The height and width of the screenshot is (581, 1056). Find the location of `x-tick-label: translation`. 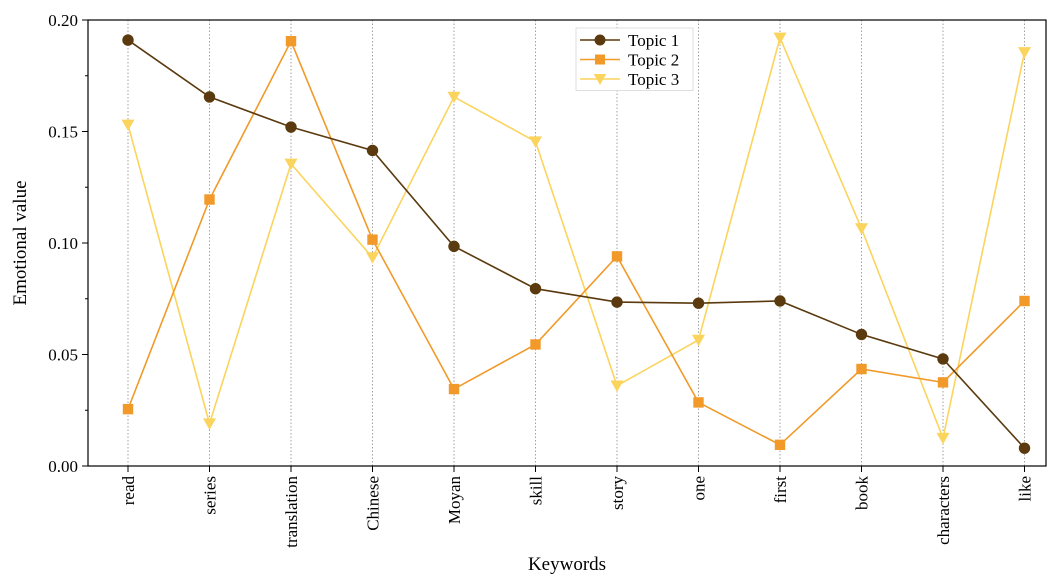

x-tick-label: translation is located at coordinates (291, 512).